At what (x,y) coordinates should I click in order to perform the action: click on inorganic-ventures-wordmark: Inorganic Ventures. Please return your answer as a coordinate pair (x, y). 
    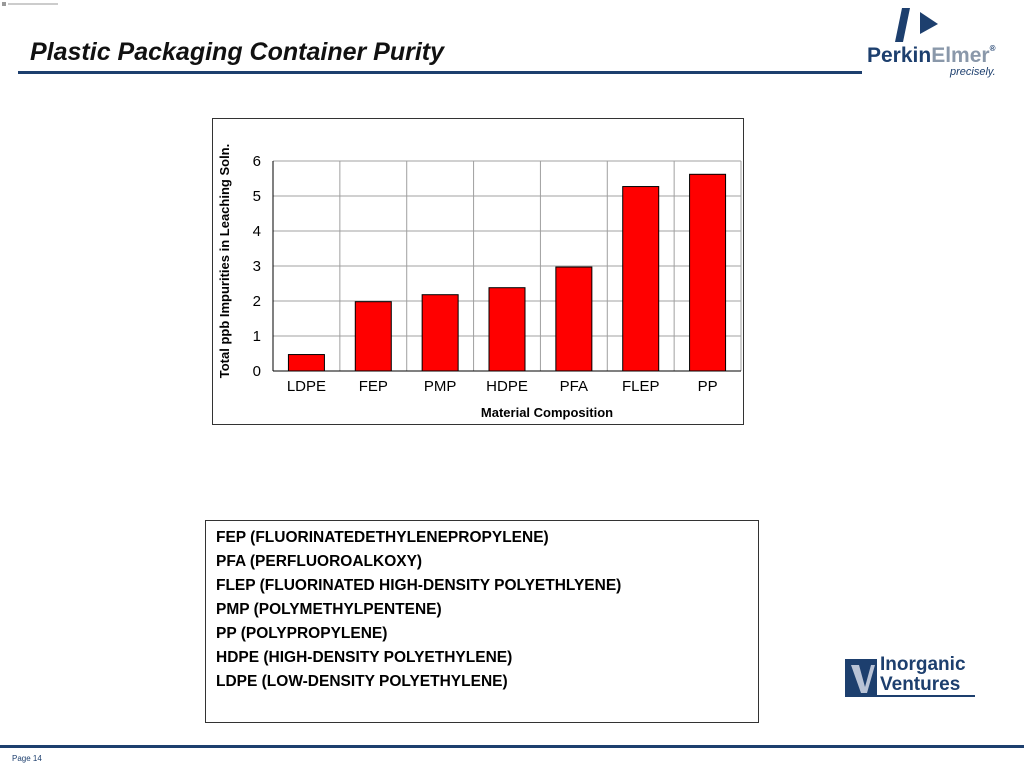
    Looking at the image, I should click on (923, 675).